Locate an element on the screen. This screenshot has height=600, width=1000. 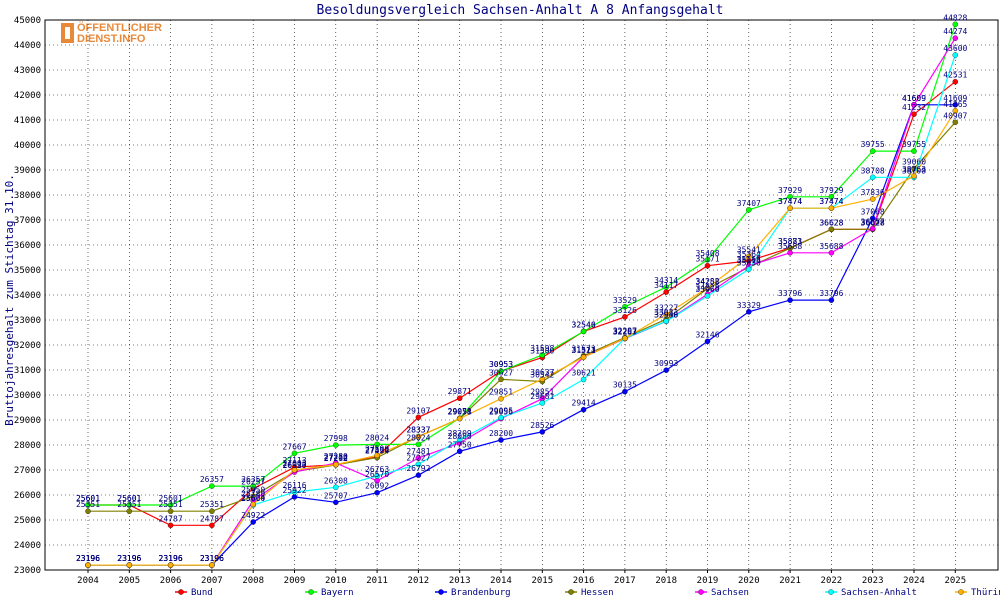
data-label-sachsen-anhalt: 32267 is located at coordinates (625, 331).